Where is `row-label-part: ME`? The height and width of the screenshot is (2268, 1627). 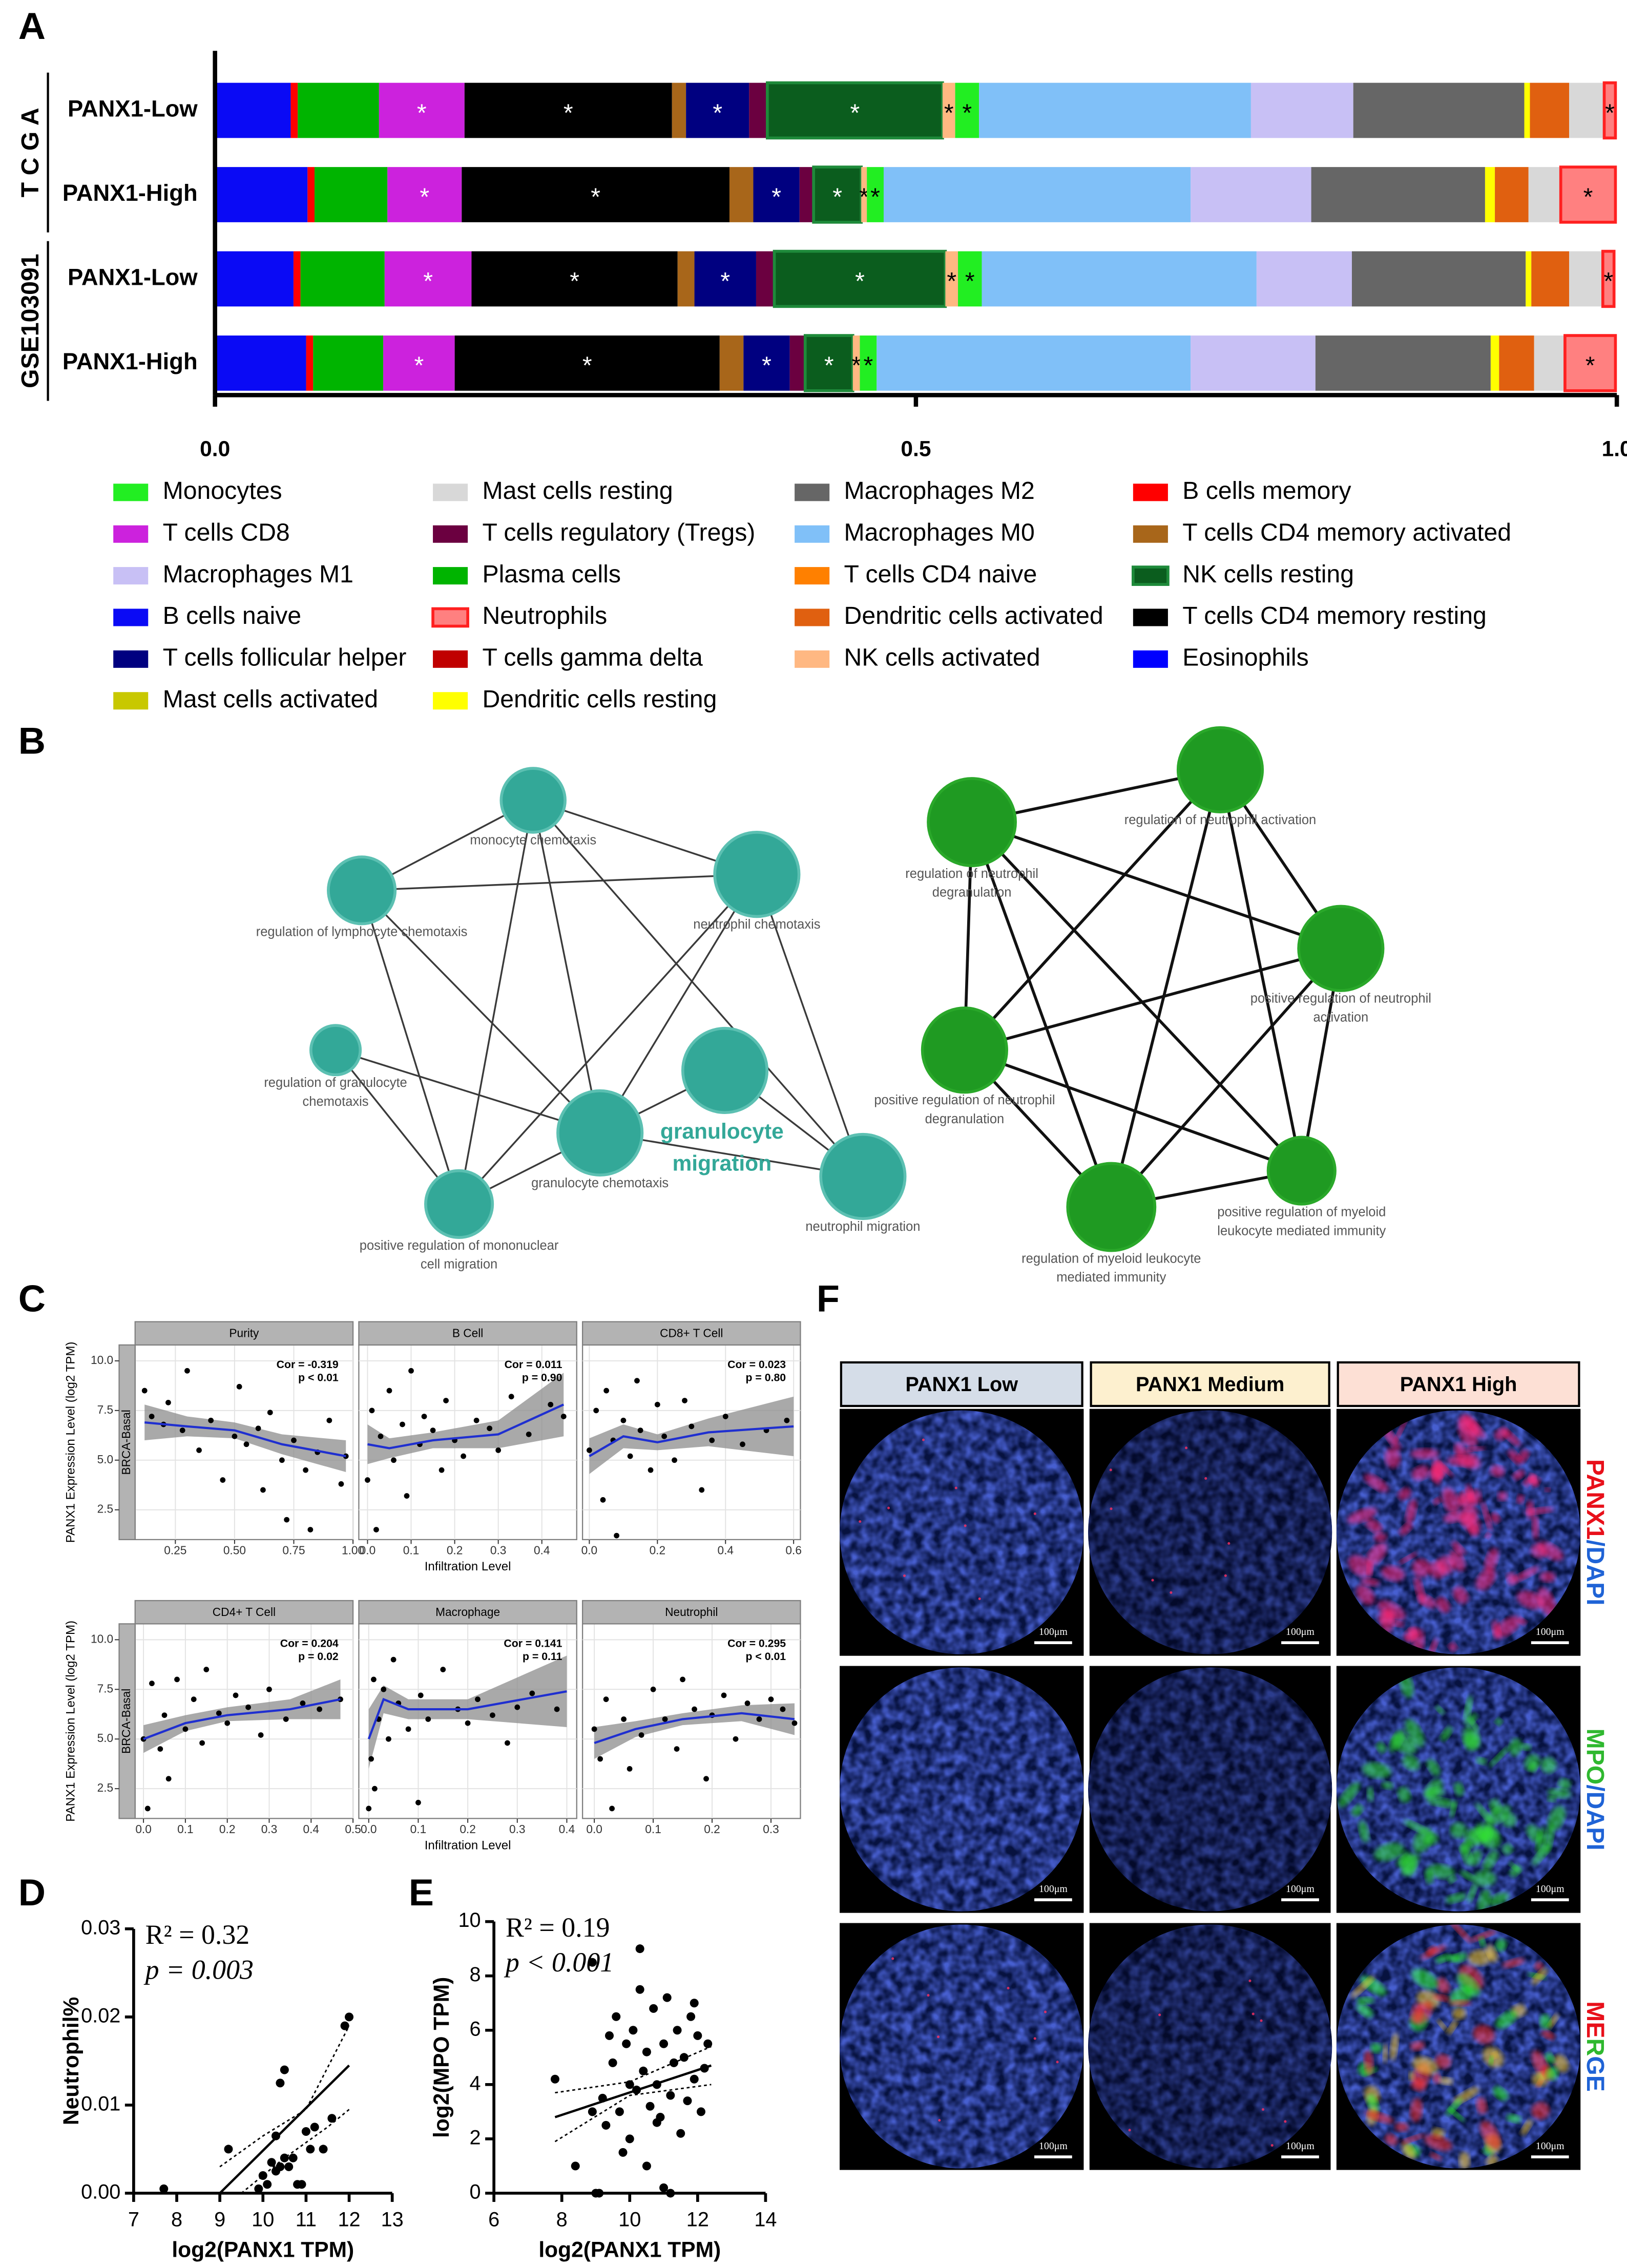 row-label-part: ME is located at coordinates (1595, 2019).